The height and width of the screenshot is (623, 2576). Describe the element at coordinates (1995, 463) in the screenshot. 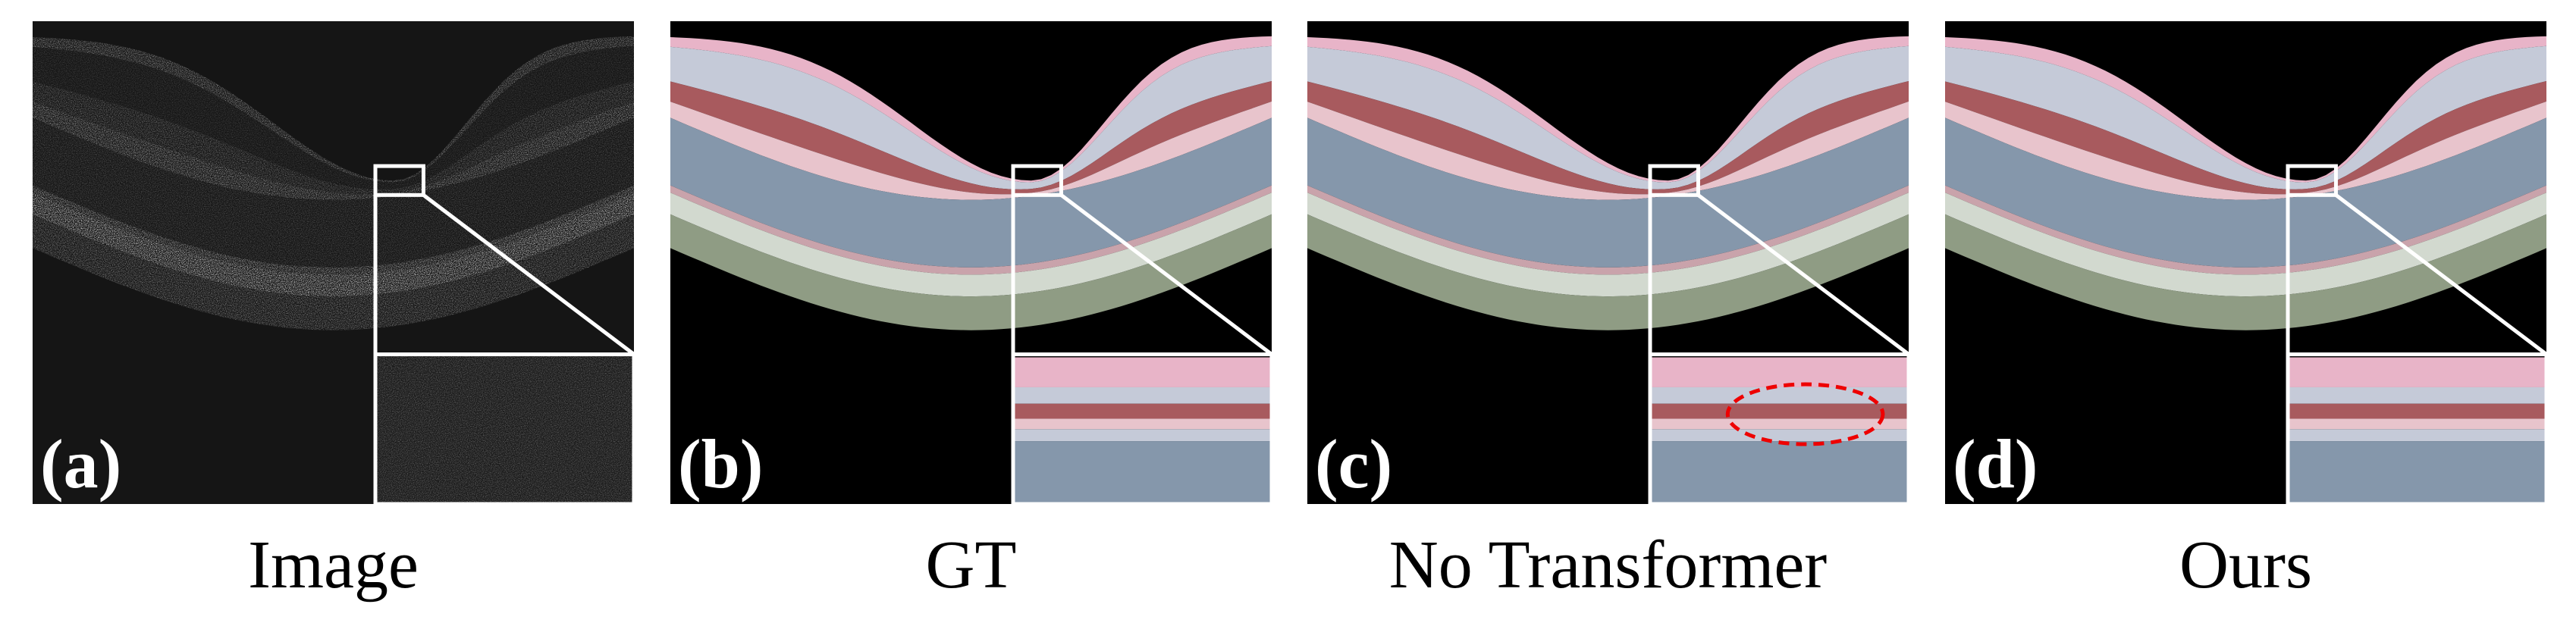

I see `panel-label: (d)` at that location.